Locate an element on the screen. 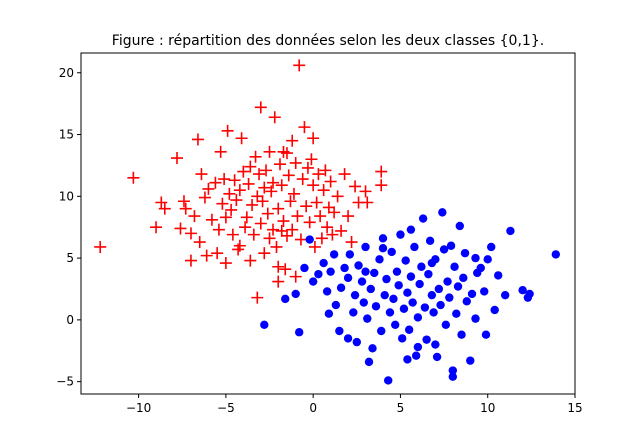 The height and width of the screenshot is (443, 640). y-tick-label: −5 is located at coordinates (65, 382).